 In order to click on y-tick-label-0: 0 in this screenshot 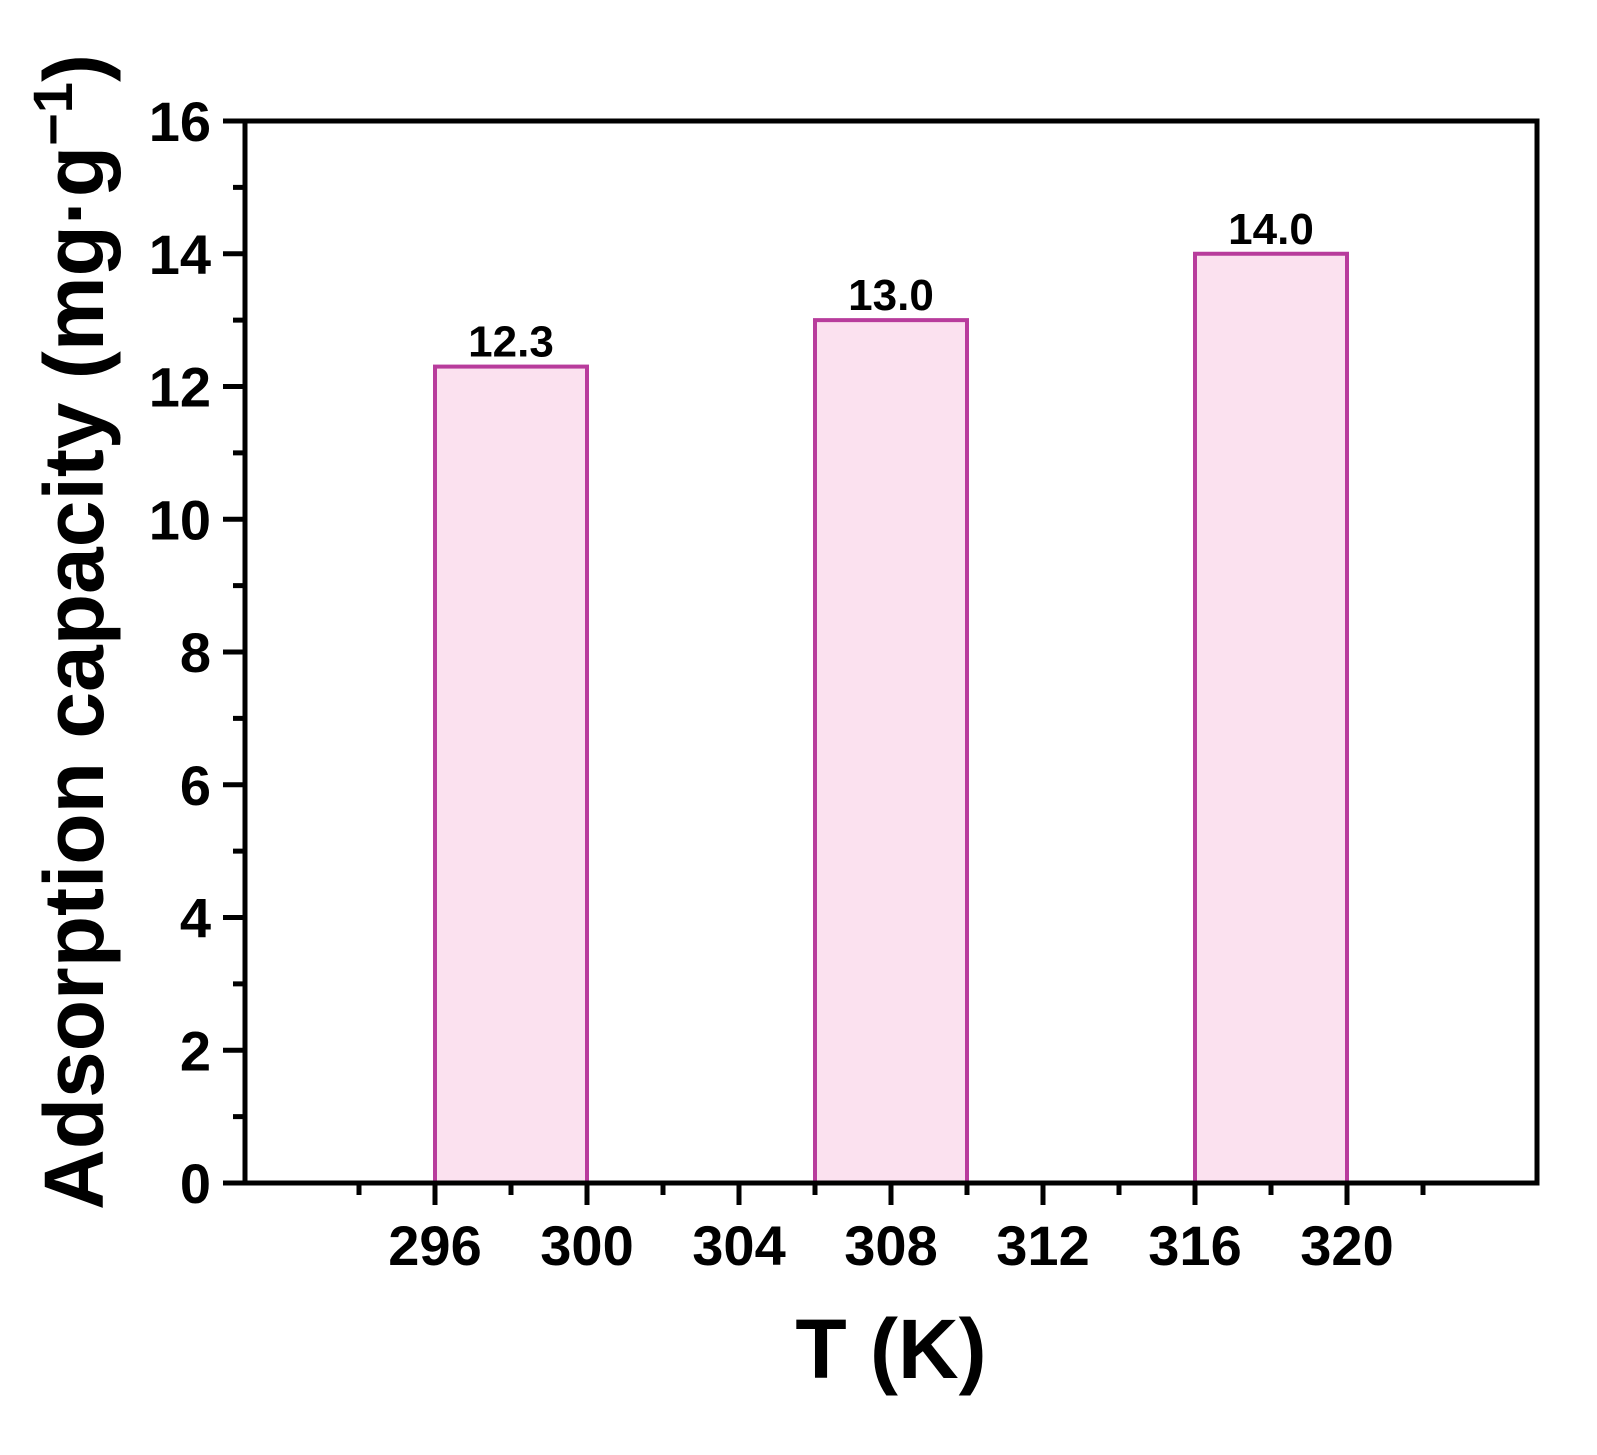, I will do `click(195, 1183)`.